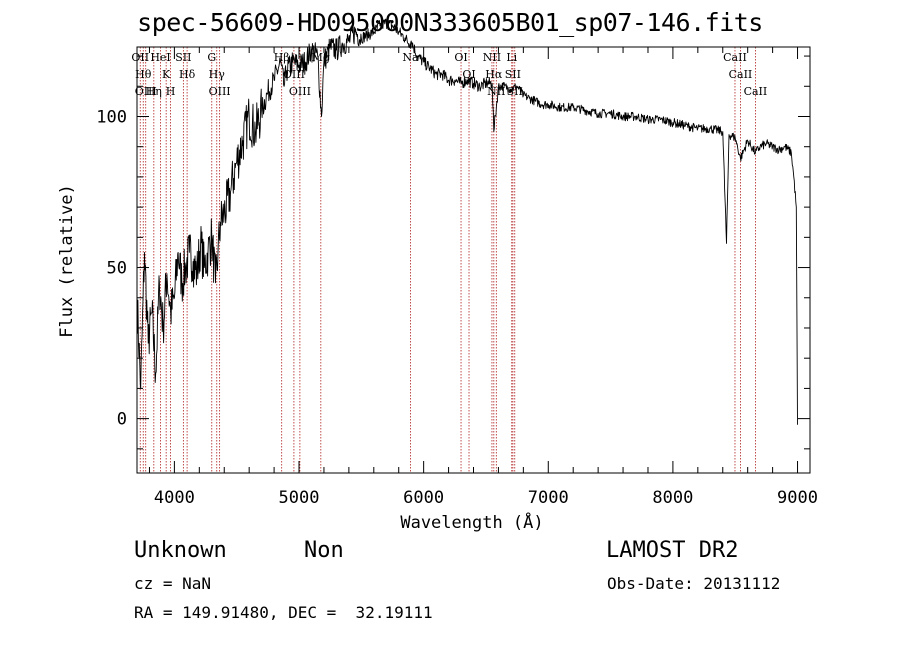 This screenshot has width=900, height=649. I want to click on line-marker-label-22: Li, so click(511, 57).